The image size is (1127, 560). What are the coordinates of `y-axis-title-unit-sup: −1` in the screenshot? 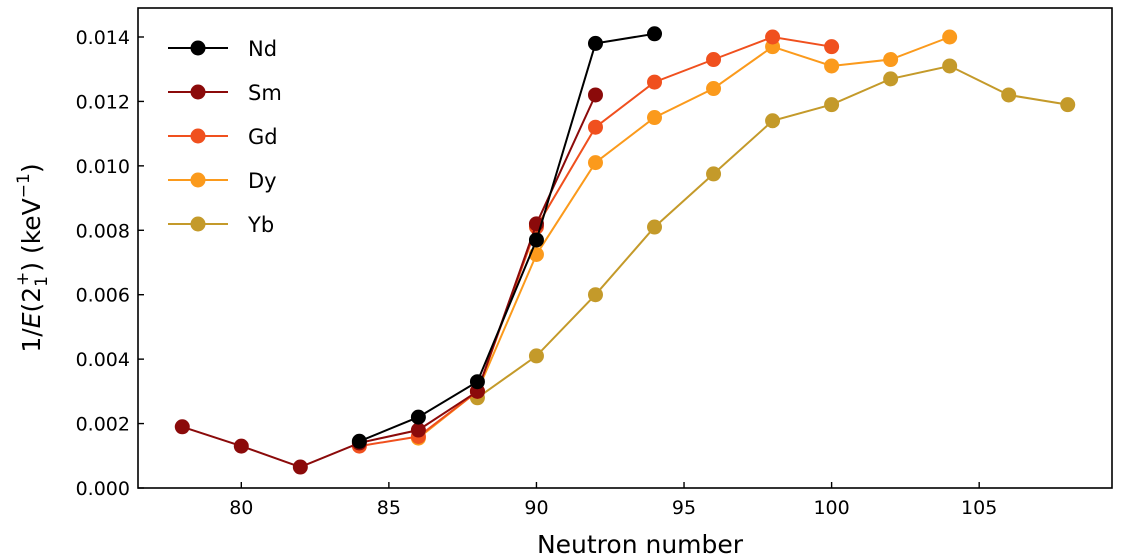 It's located at (24, 185).